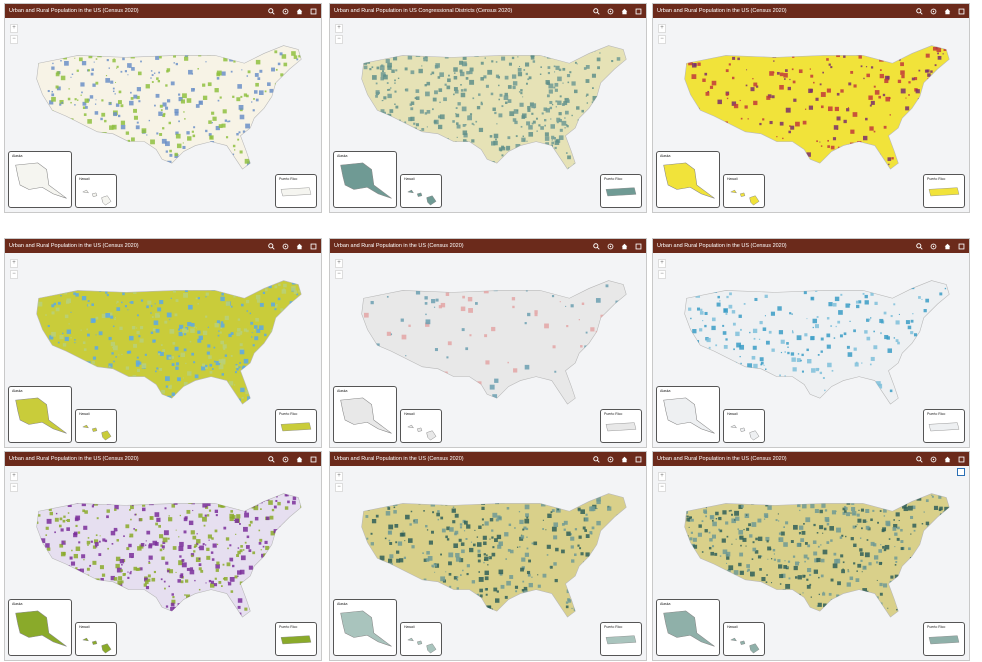  I want to click on map-feature, so click(441, 554).